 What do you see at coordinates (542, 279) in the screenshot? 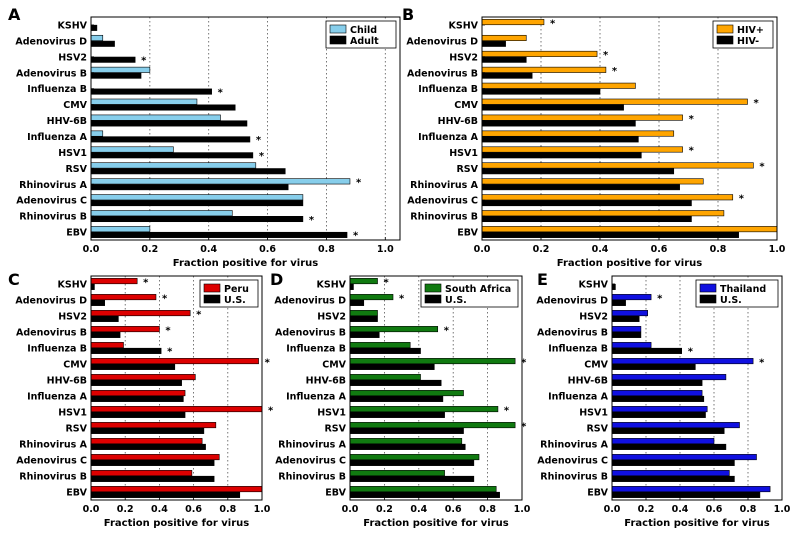
I see `panel-label: E` at bounding box center [542, 279].